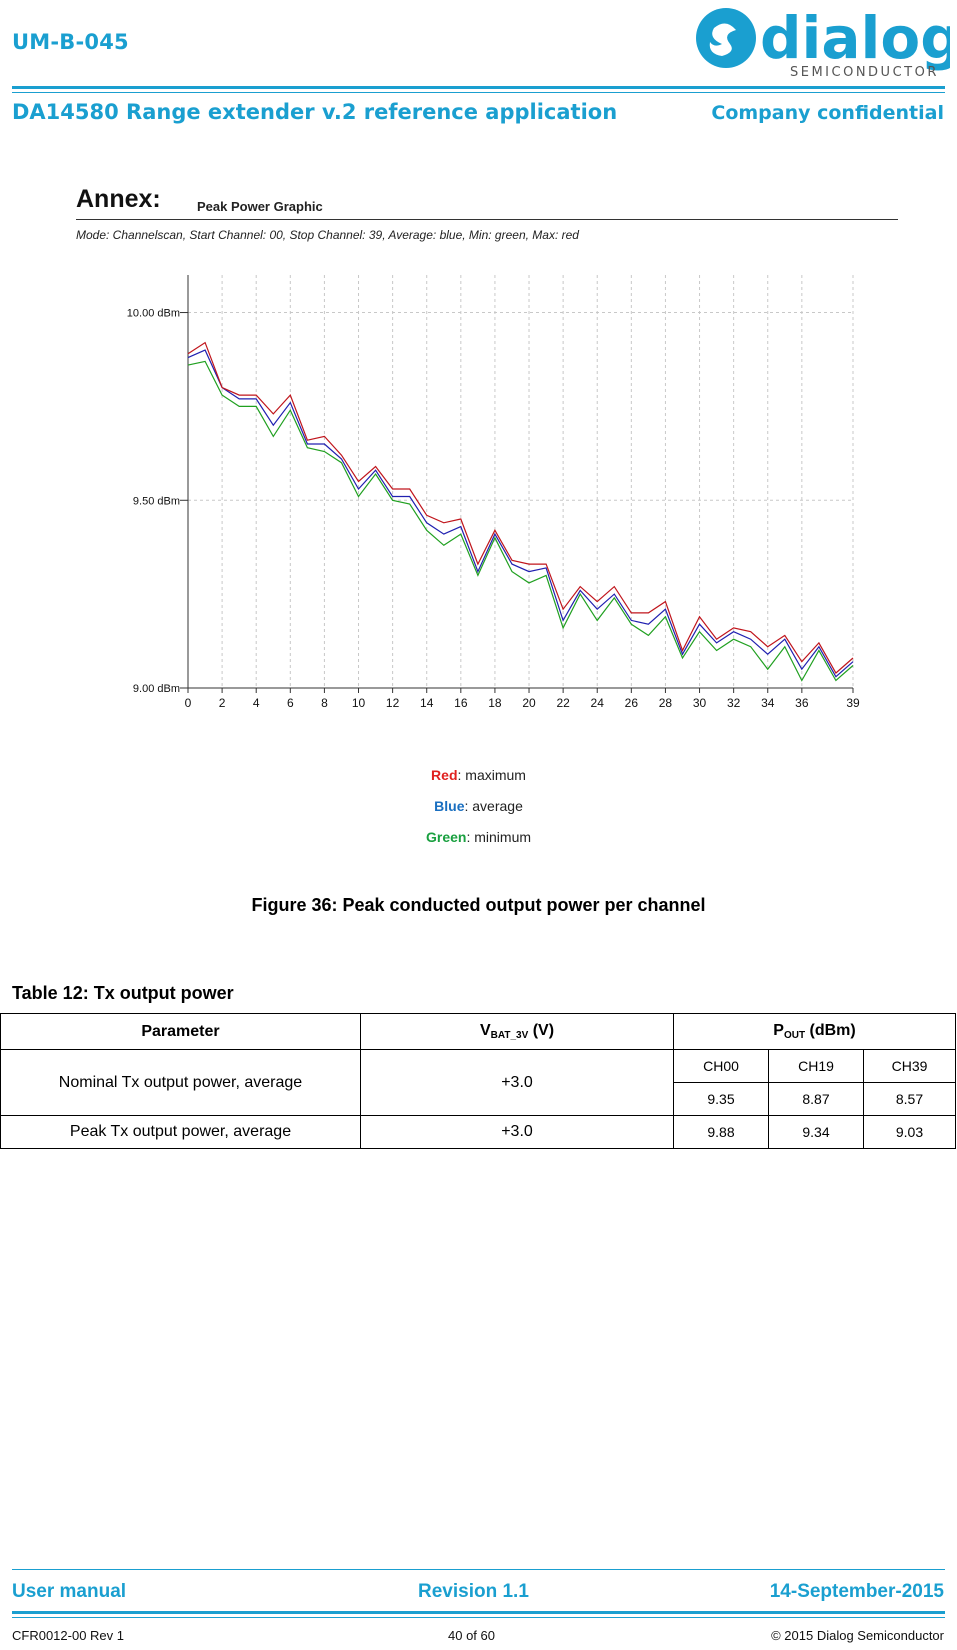  What do you see at coordinates (666, 703) in the screenshot?
I see `x-tick-label: 28` at bounding box center [666, 703].